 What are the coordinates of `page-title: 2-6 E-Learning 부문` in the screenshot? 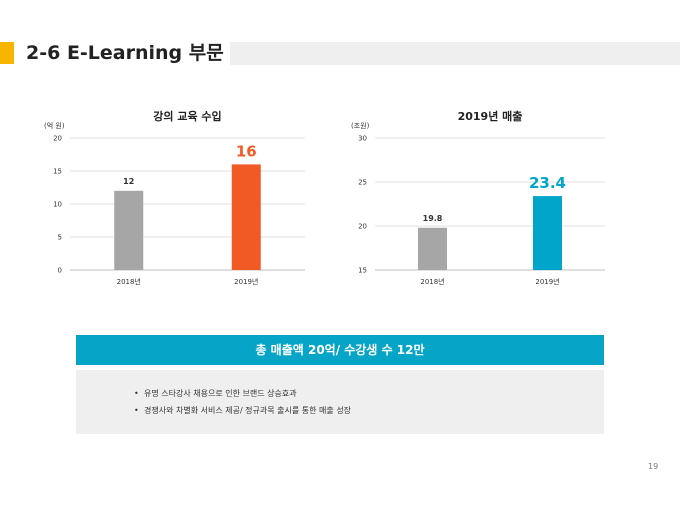 It's located at (125, 53).